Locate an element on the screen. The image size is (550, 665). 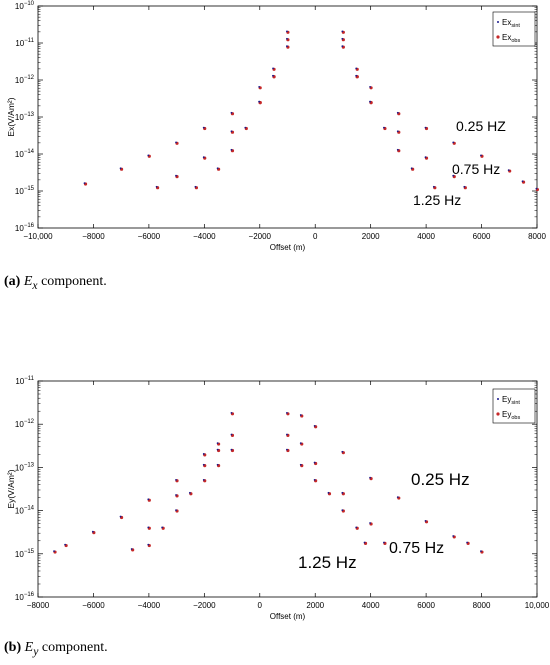
x-tick-label: −2000 is located at coordinates (260, 236).